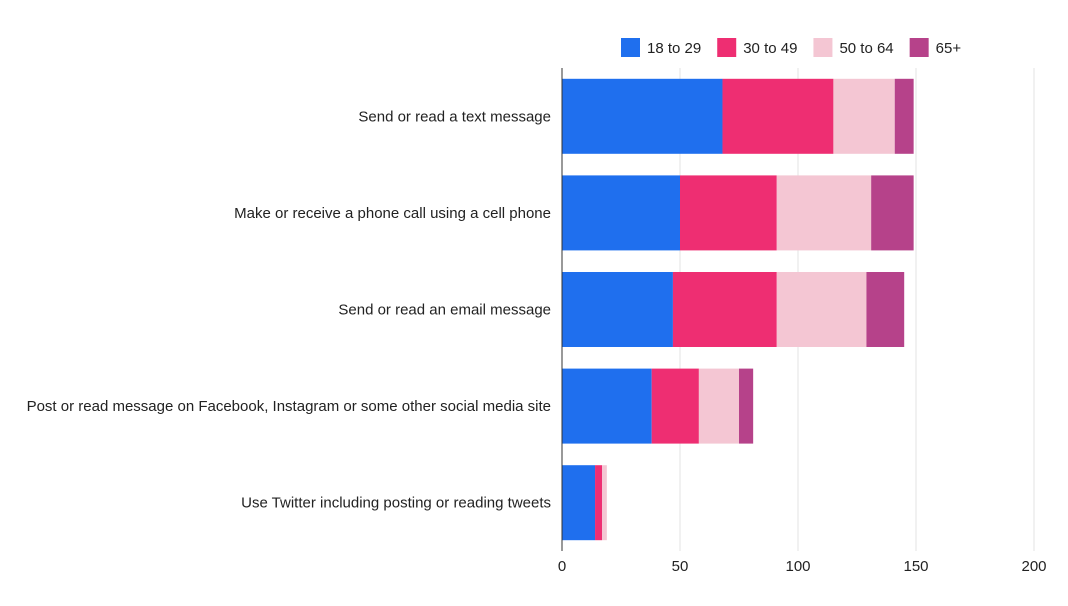 The width and height of the screenshot is (1068, 606). I want to click on x-tick-label-100: 100, so click(797, 566).